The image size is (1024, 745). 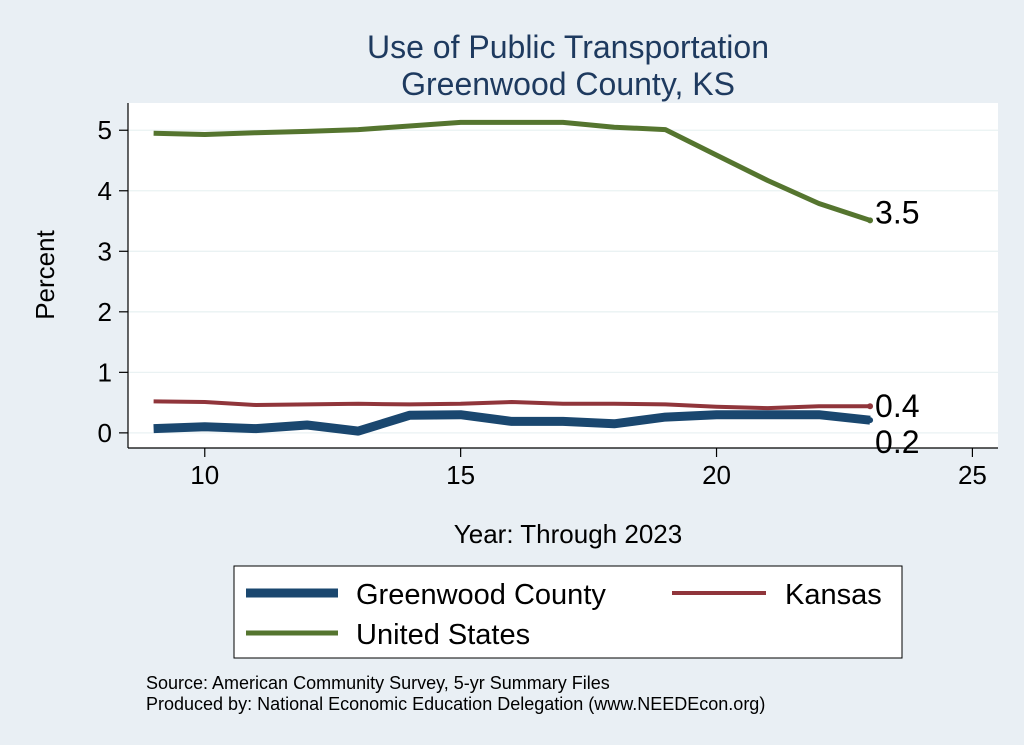 I want to click on legend: Greenwood County Kansas United States, so click(x=568, y=612).